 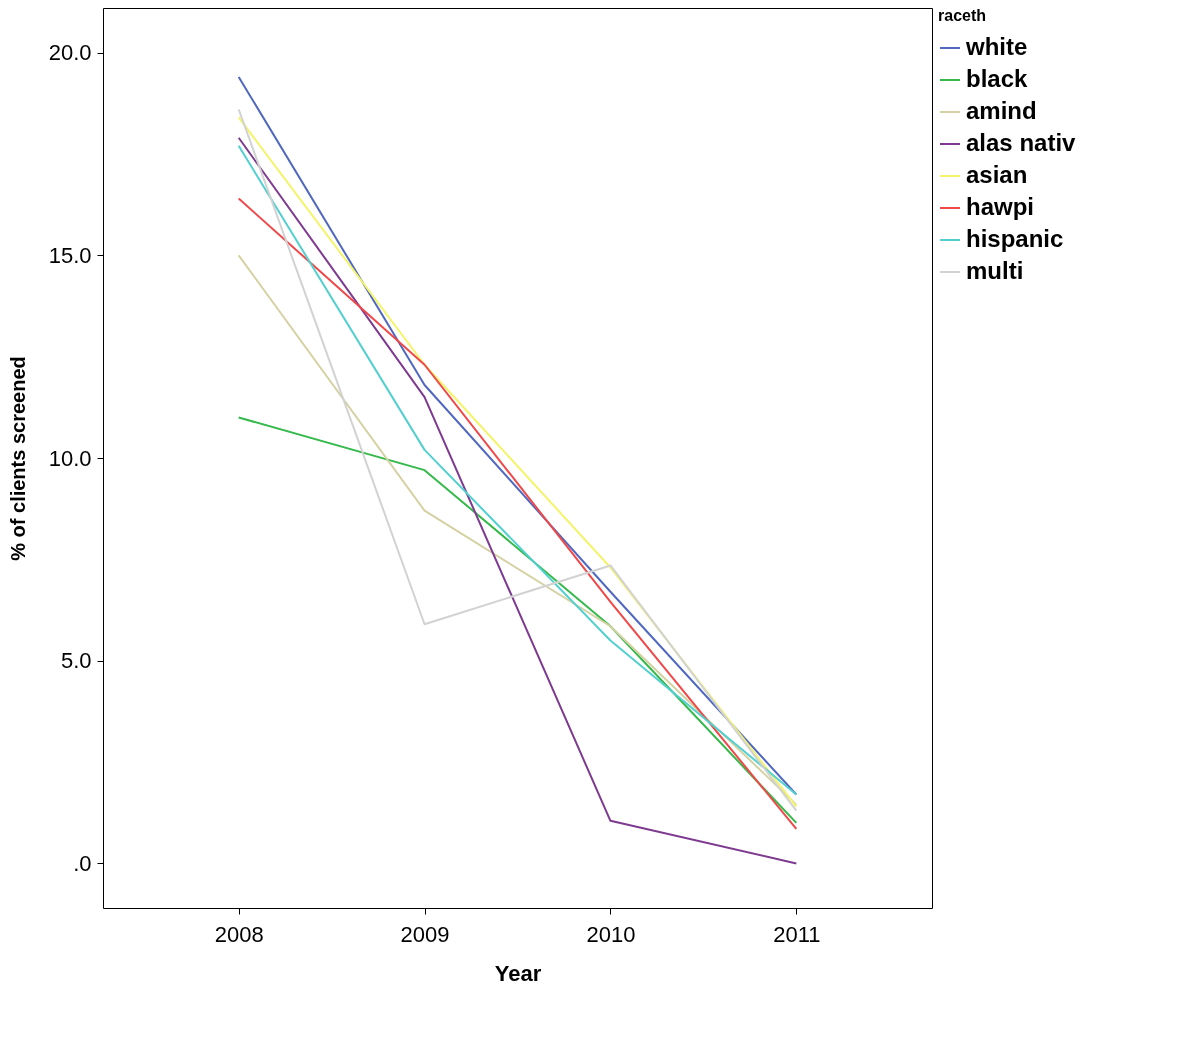 What do you see at coordinates (1001, 110) in the screenshot?
I see `legend-label: amind` at bounding box center [1001, 110].